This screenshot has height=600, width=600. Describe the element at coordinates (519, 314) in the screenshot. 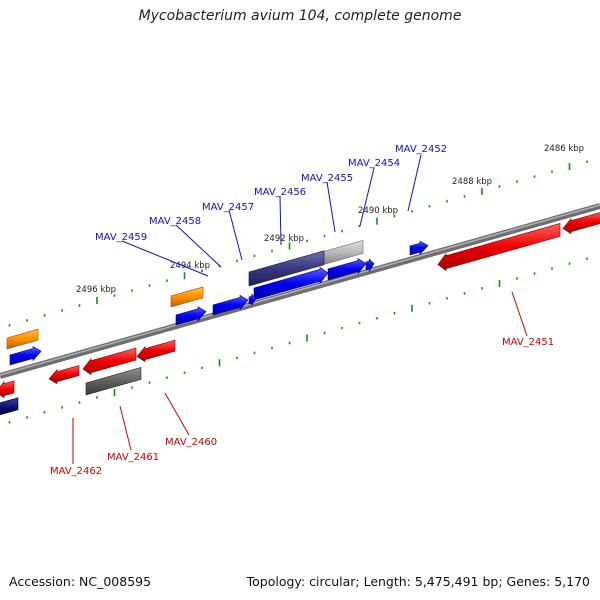

I see `leader-mav2451` at that location.